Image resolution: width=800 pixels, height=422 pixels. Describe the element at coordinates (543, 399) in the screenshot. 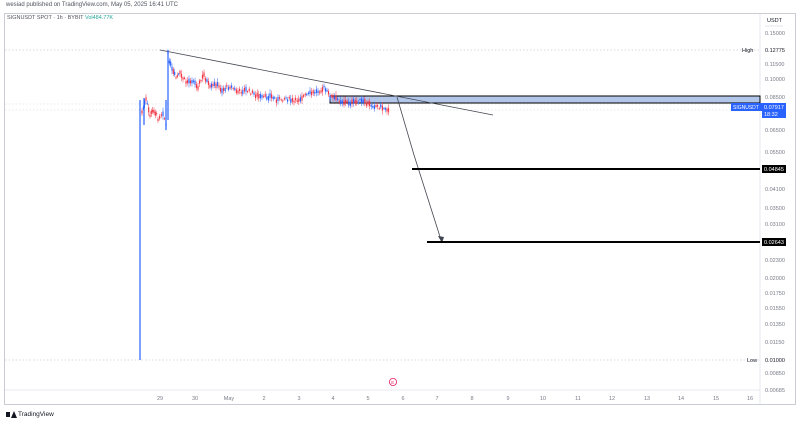

I see `time-tick: 10` at that location.